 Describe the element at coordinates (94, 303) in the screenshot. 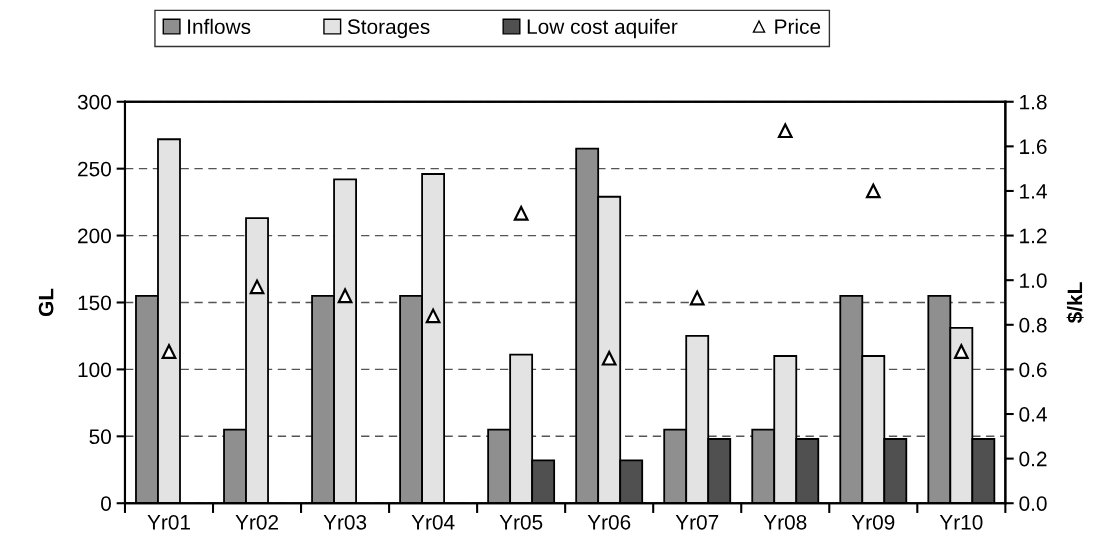

I see `y-tick-label: 150` at that location.